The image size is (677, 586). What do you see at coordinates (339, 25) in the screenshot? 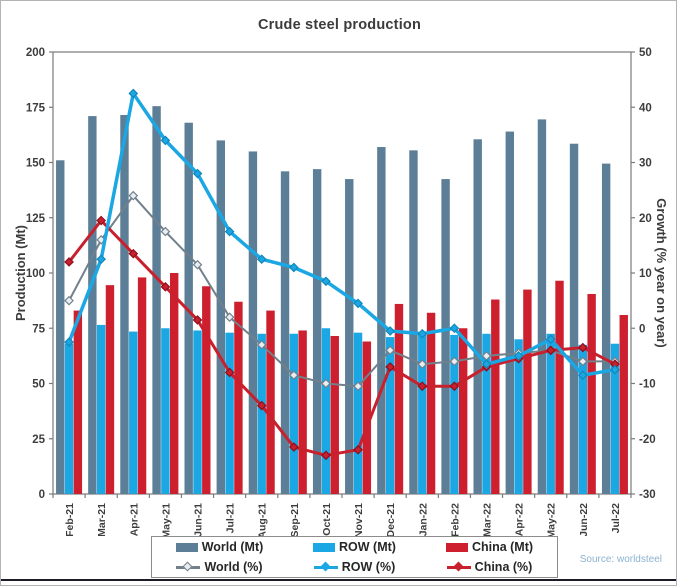
I see `chart-title: Crude steel production` at bounding box center [339, 25].